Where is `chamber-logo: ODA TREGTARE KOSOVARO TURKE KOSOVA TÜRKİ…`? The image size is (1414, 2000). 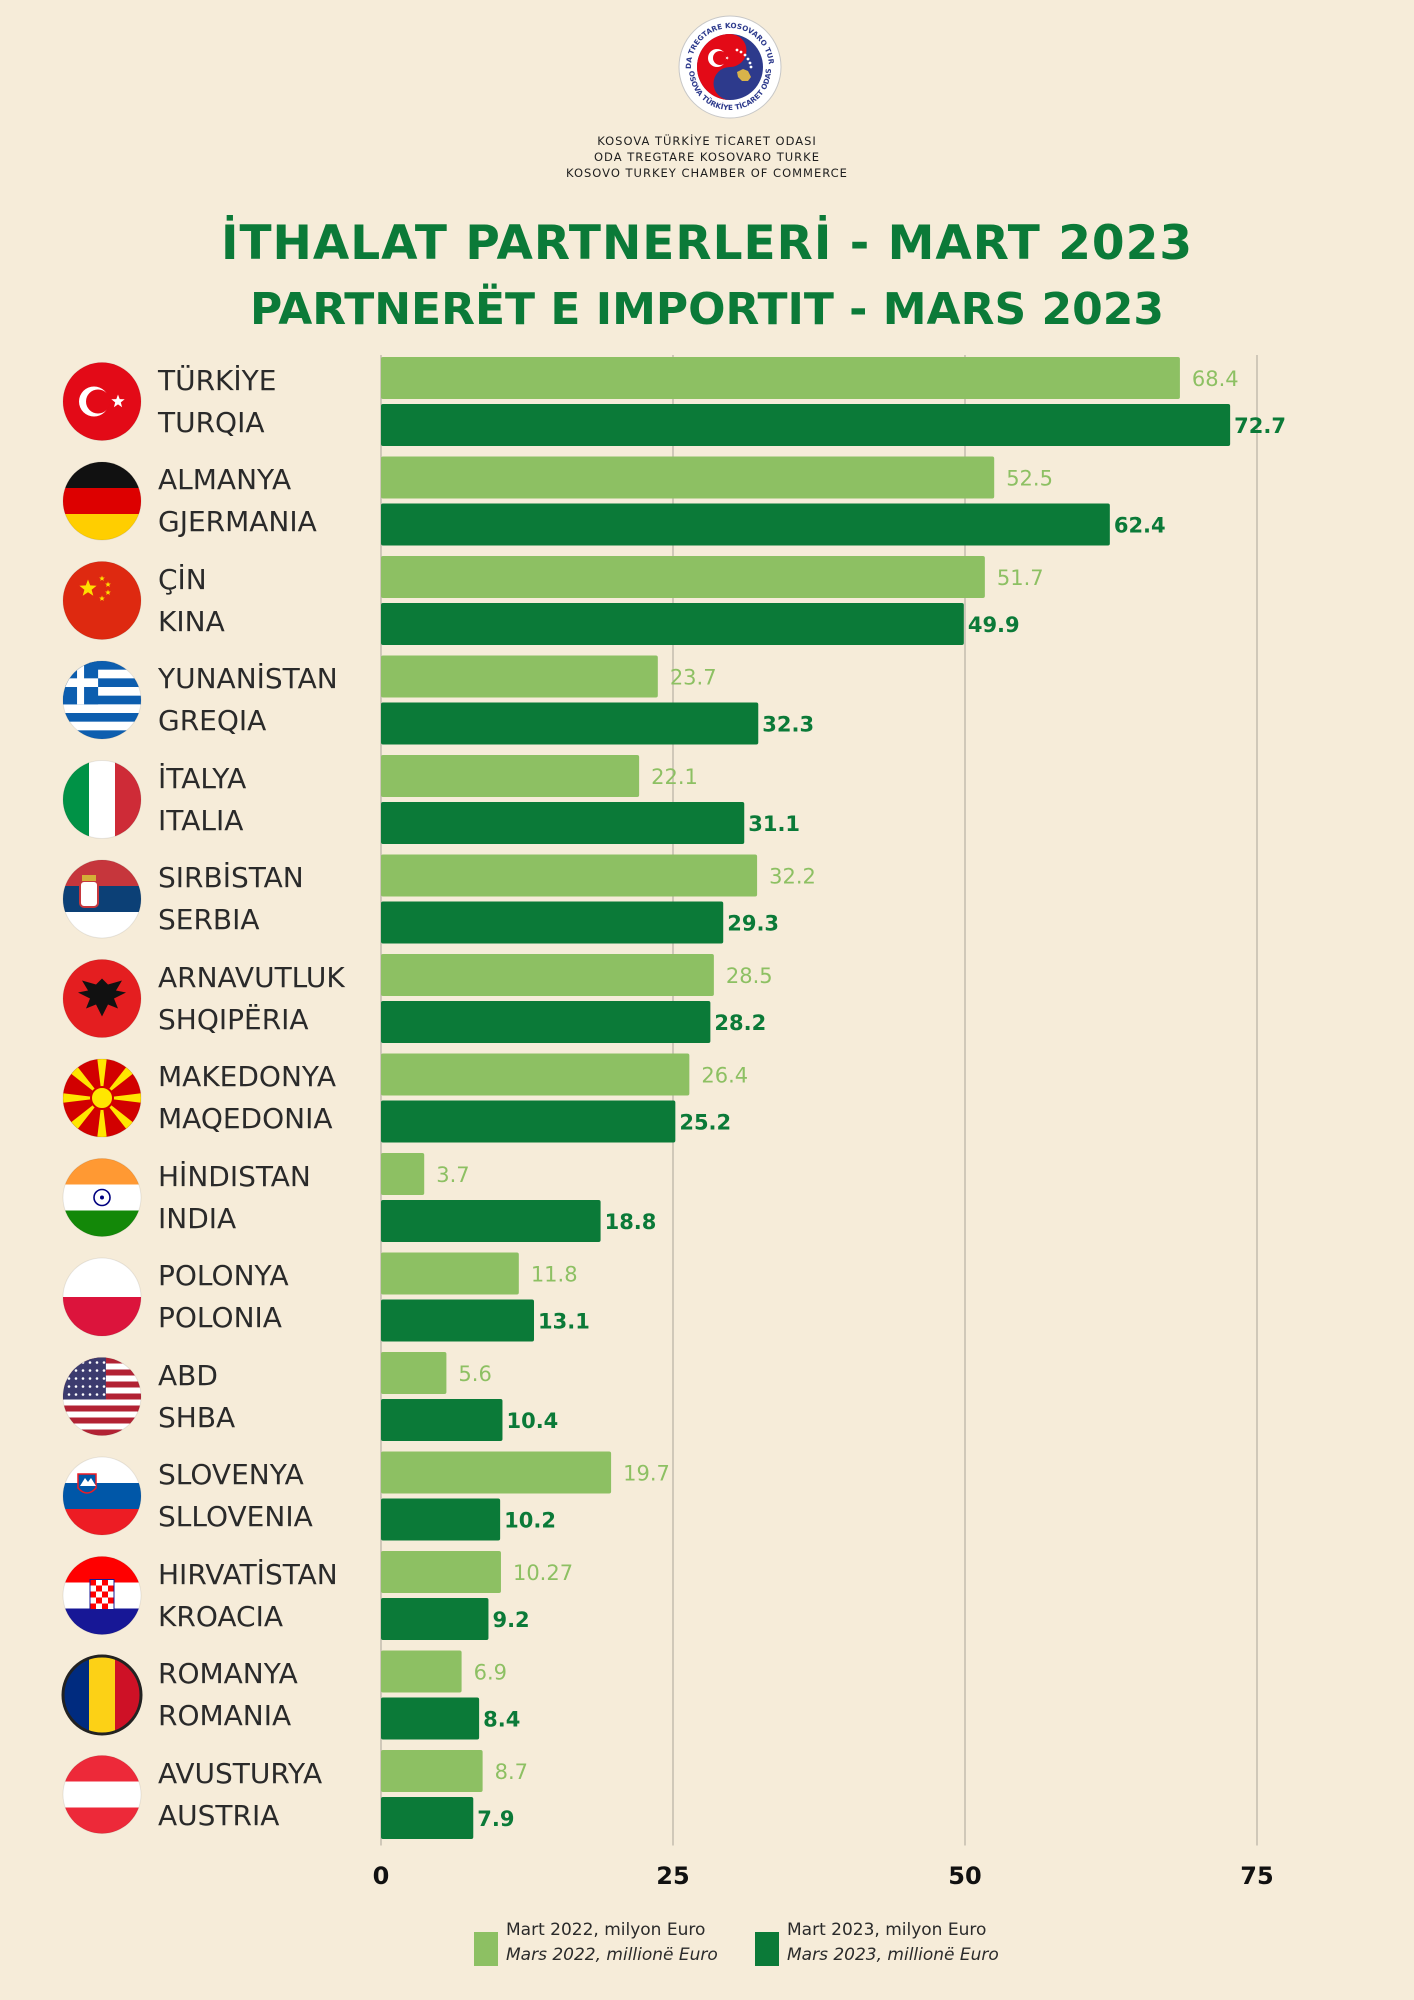
chamber-logo: ODA TREGTARE KOSOVARO TURKE KOSOVA TÜRKİ… is located at coordinates (729, 66).